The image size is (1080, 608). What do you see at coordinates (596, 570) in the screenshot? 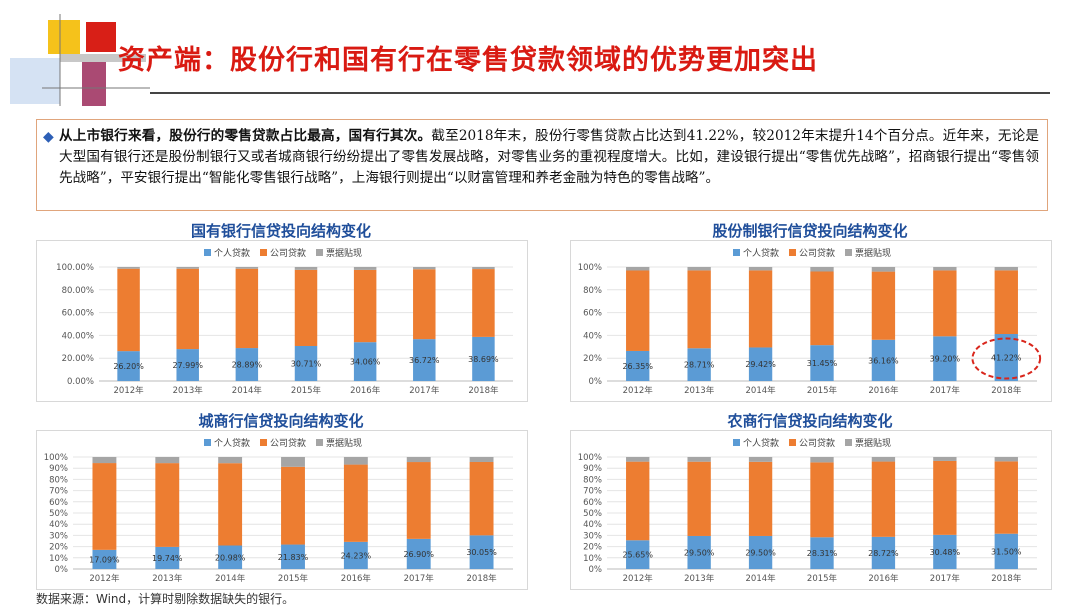
I see `y-tick-label: 0%` at bounding box center [596, 570].